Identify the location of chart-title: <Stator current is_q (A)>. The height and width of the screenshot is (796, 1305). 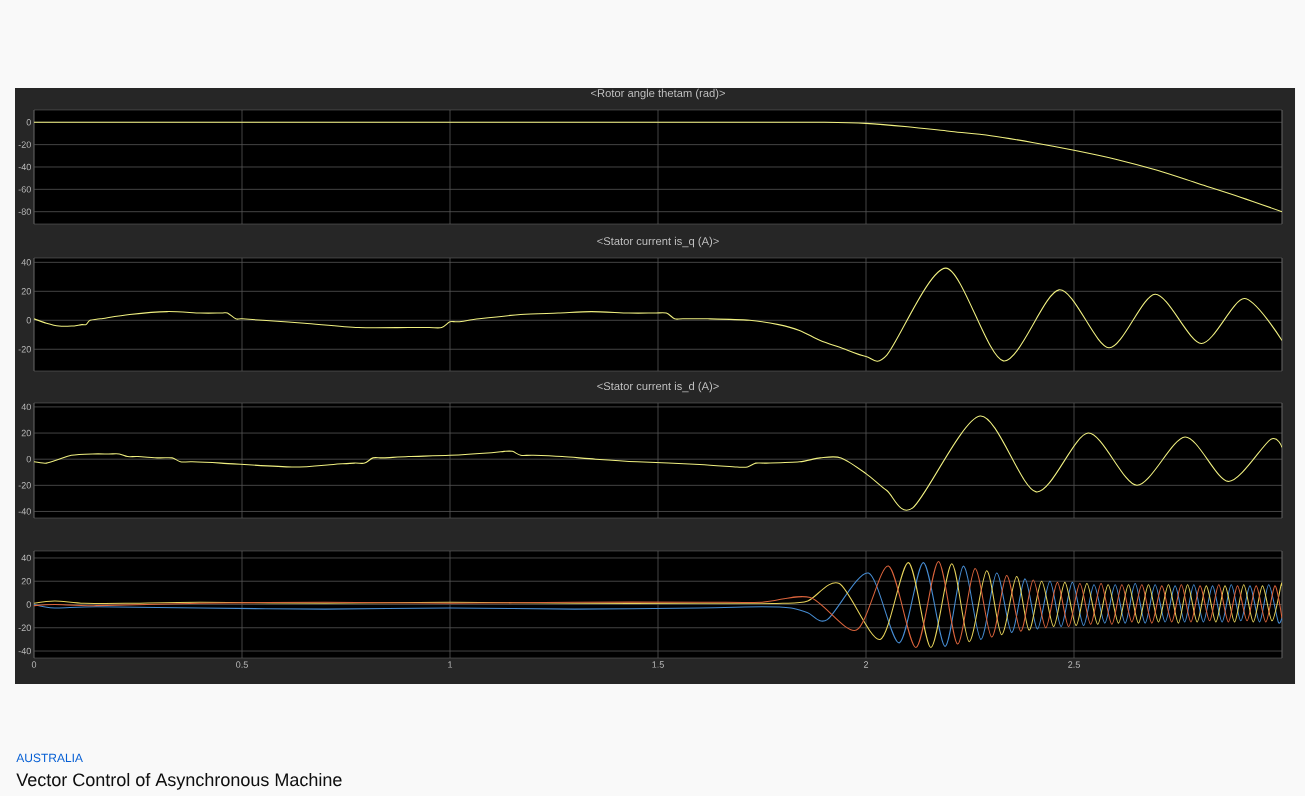
(658, 242).